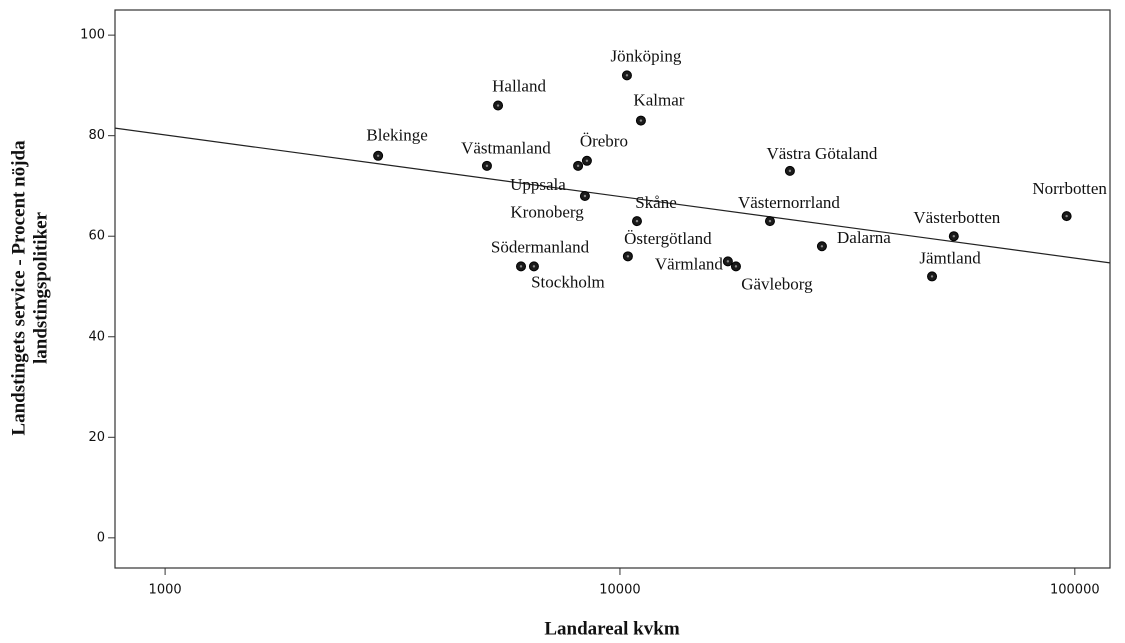 This screenshot has height=643, width=1125. What do you see at coordinates (92, 35) in the screenshot?
I see `y-tick-label: 100` at bounding box center [92, 35].